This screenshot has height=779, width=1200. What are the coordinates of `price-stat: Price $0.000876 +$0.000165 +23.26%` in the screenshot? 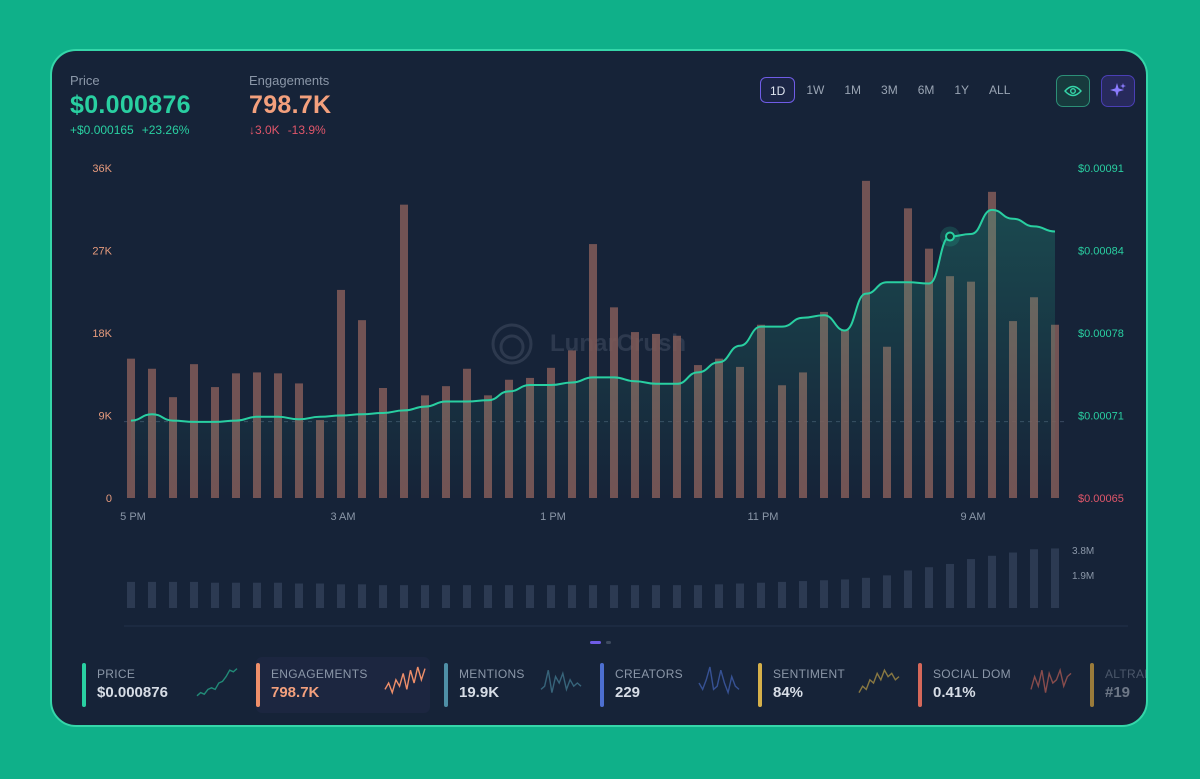 It's located at (133, 105).